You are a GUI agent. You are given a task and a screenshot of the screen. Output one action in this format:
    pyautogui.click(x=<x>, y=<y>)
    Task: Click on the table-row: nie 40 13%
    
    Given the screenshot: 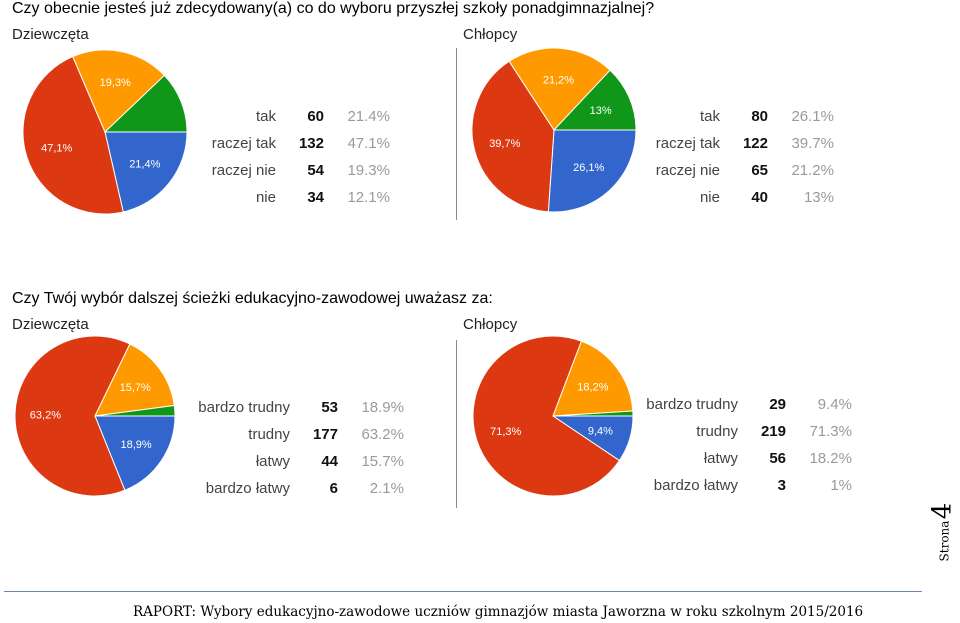 What is the action you would take?
    pyautogui.click(x=741, y=197)
    